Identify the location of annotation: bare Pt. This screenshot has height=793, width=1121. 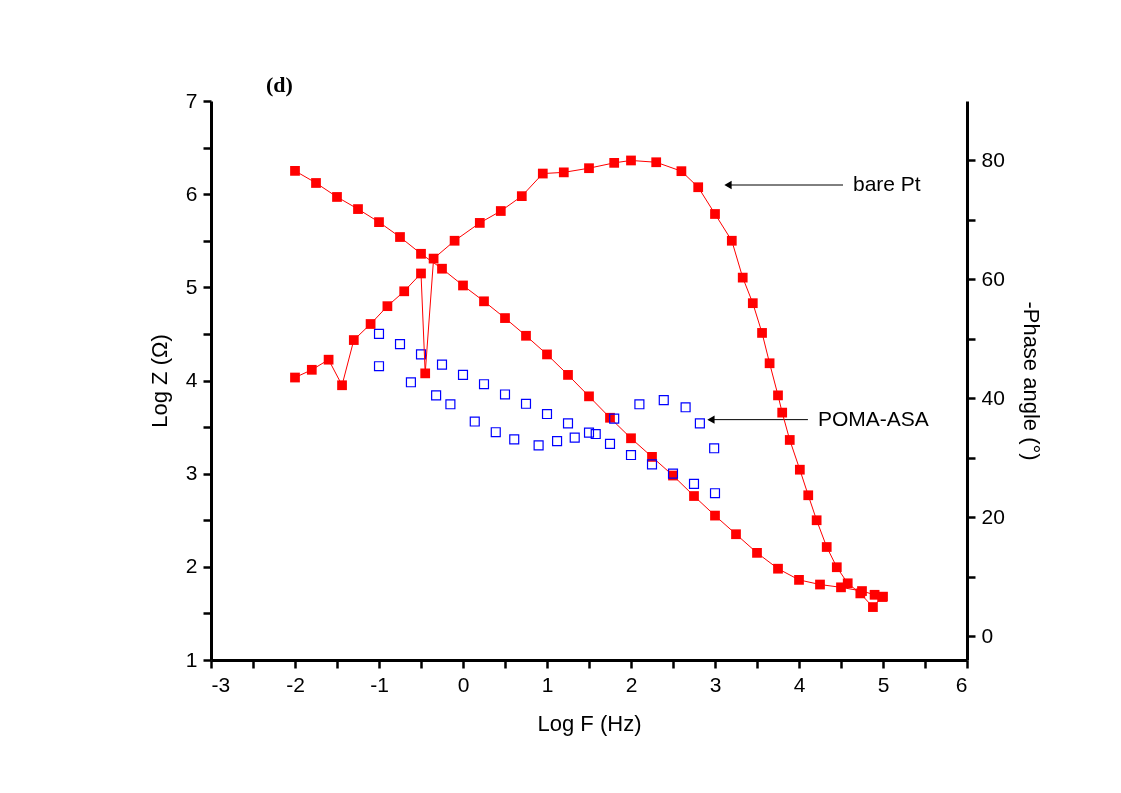
(887, 183).